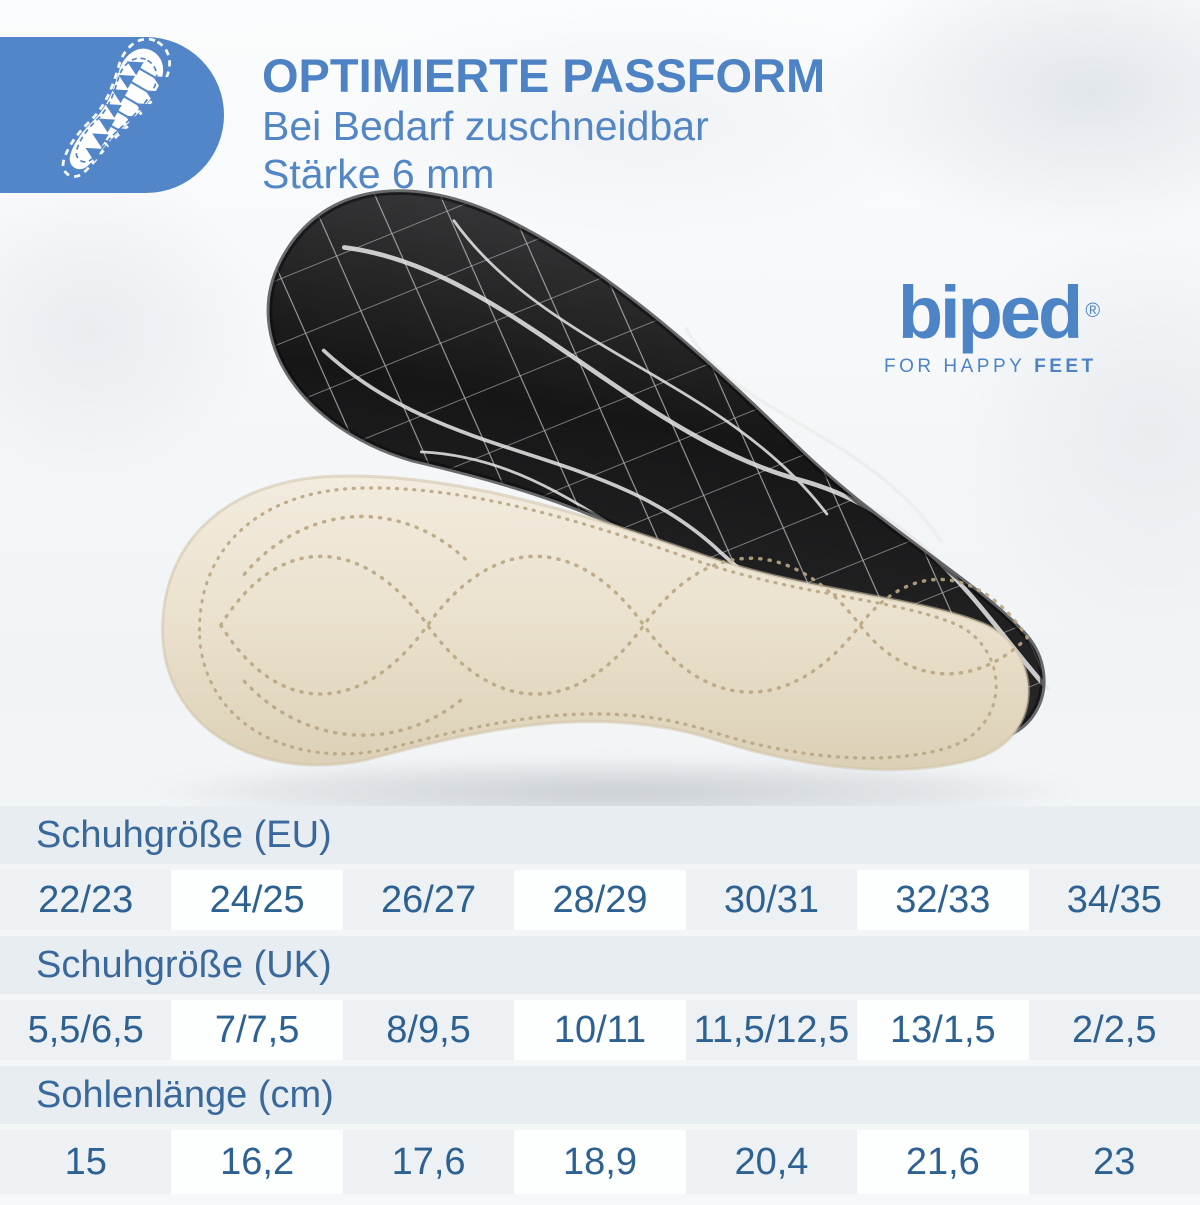 This screenshot has height=1205, width=1200. Describe the element at coordinates (378, 174) in the screenshot. I see `feature-subtitle-2: Stärke 6 mm` at that location.